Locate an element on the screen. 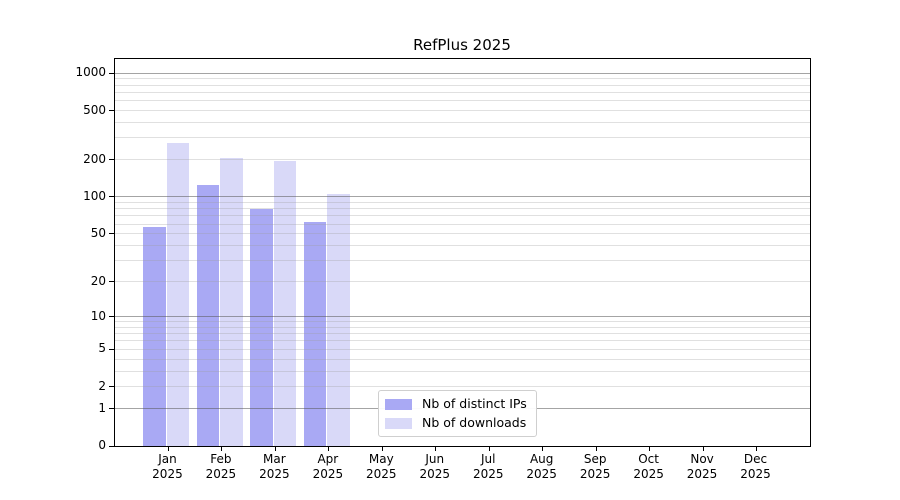  bar-nb-of-distinct-ips-apr is located at coordinates (315, 333).